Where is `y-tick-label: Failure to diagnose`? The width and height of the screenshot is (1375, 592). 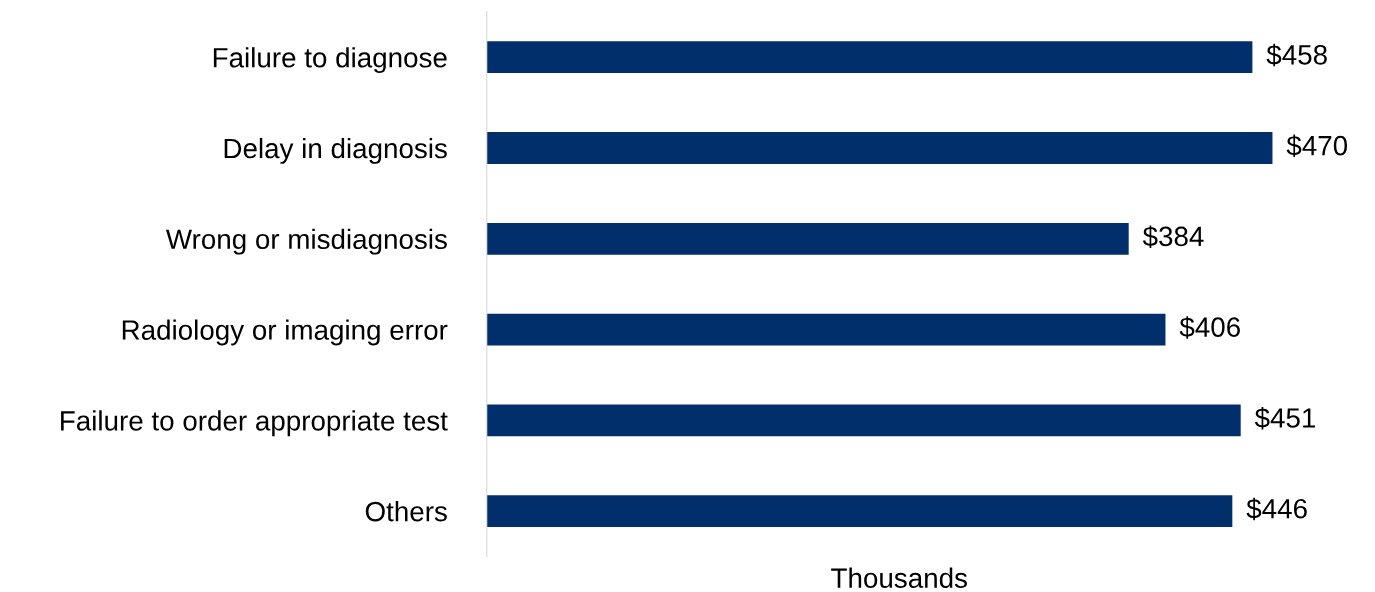 y-tick-label: Failure to diagnose is located at coordinates (330, 60).